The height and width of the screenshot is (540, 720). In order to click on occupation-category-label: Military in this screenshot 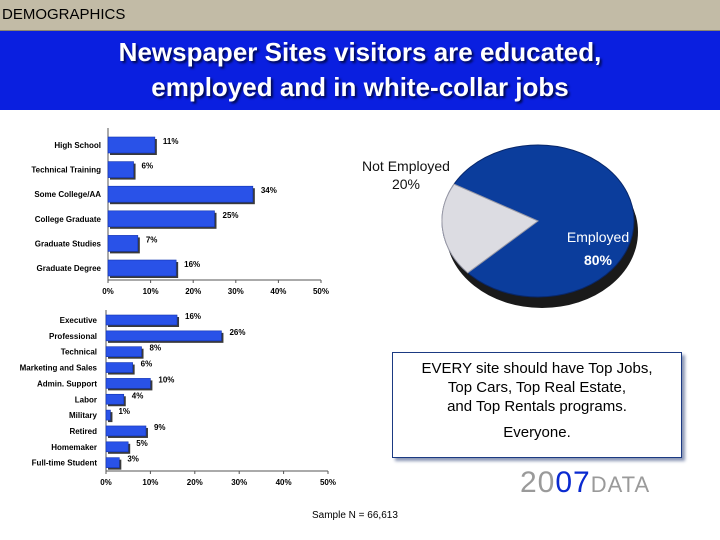, I will do `click(83, 415)`.